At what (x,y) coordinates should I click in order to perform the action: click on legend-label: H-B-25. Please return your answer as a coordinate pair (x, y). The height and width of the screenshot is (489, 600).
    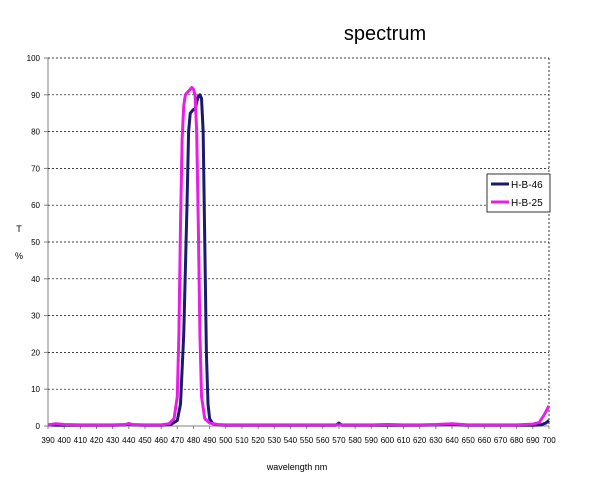
    Looking at the image, I should click on (527, 203).